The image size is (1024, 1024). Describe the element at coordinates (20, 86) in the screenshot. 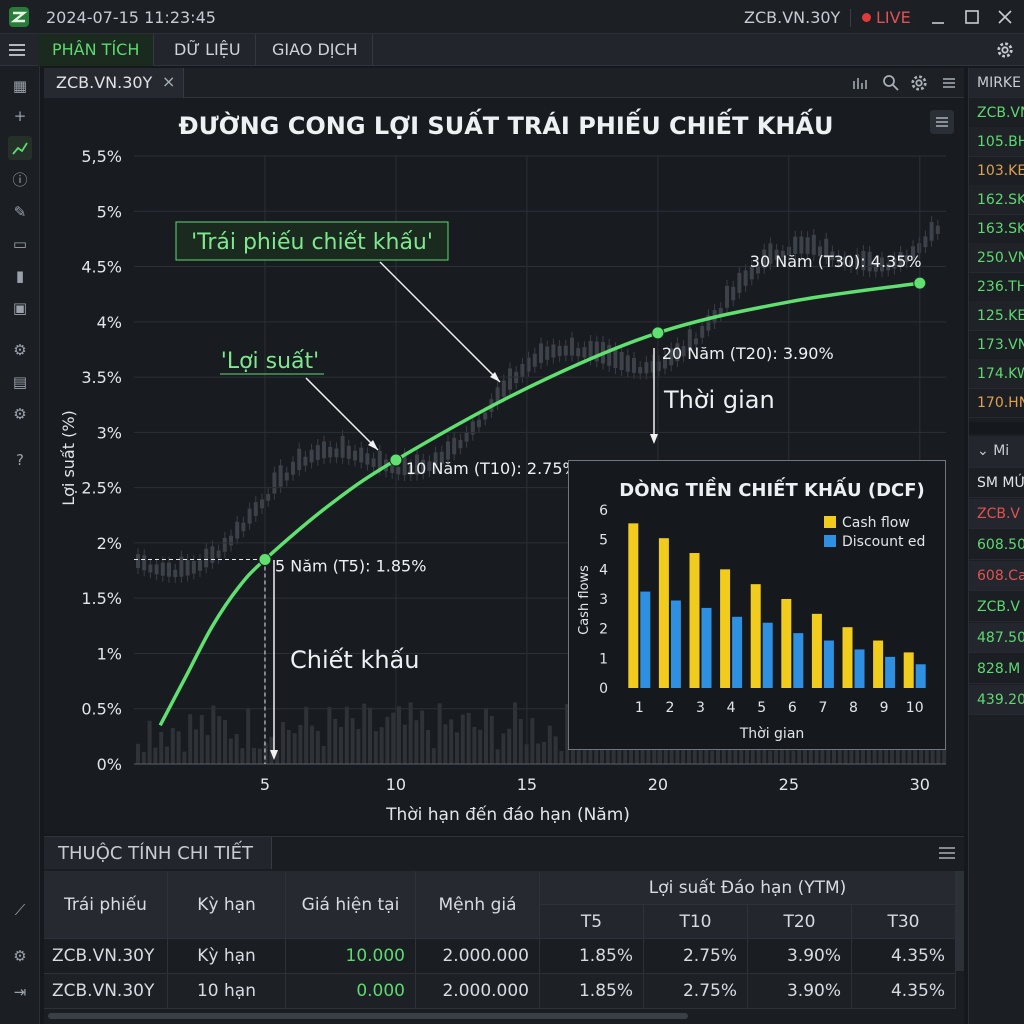

I see `grid-layout-icon: ▦` at that location.